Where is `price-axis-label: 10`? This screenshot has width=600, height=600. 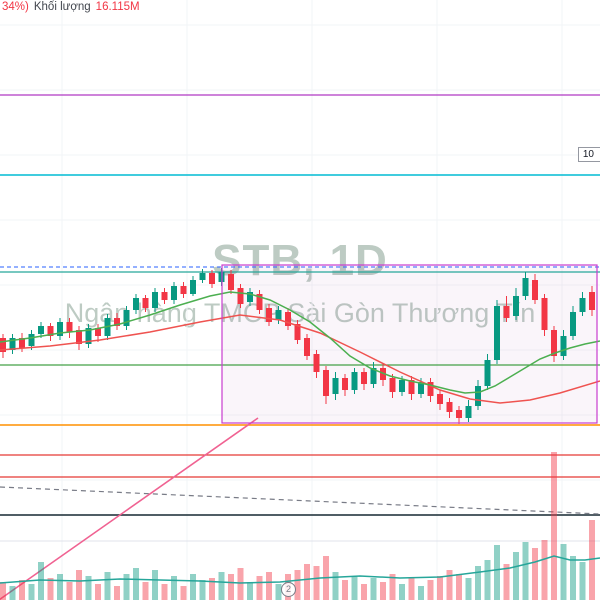
price-axis-label: 10 is located at coordinates (588, 154).